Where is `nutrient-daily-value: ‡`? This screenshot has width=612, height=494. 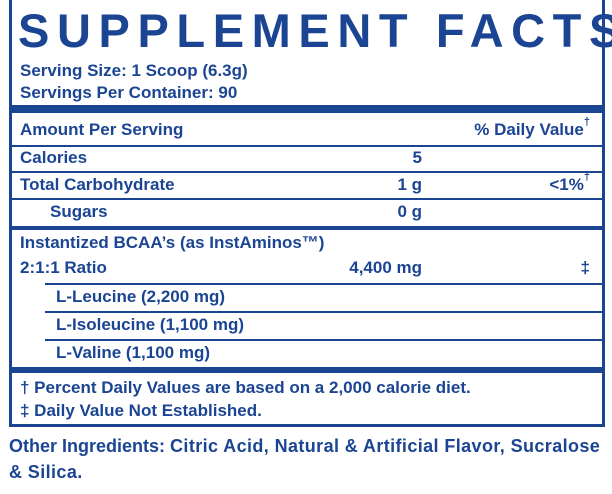 nutrient-daily-value: ‡ is located at coordinates (585, 268).